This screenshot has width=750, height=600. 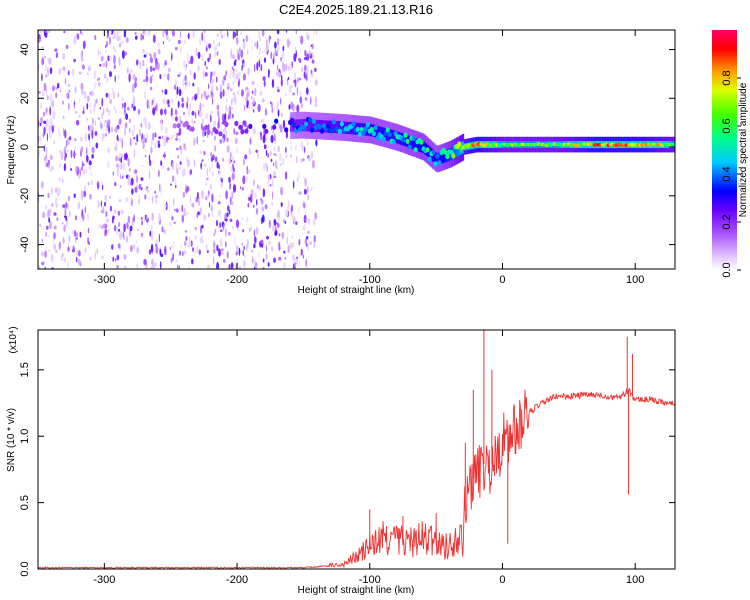 What do you see at coordinates (237, 280) in the screenshot?
I see `x-tick-label: -200` at bounding box center [237, 280].